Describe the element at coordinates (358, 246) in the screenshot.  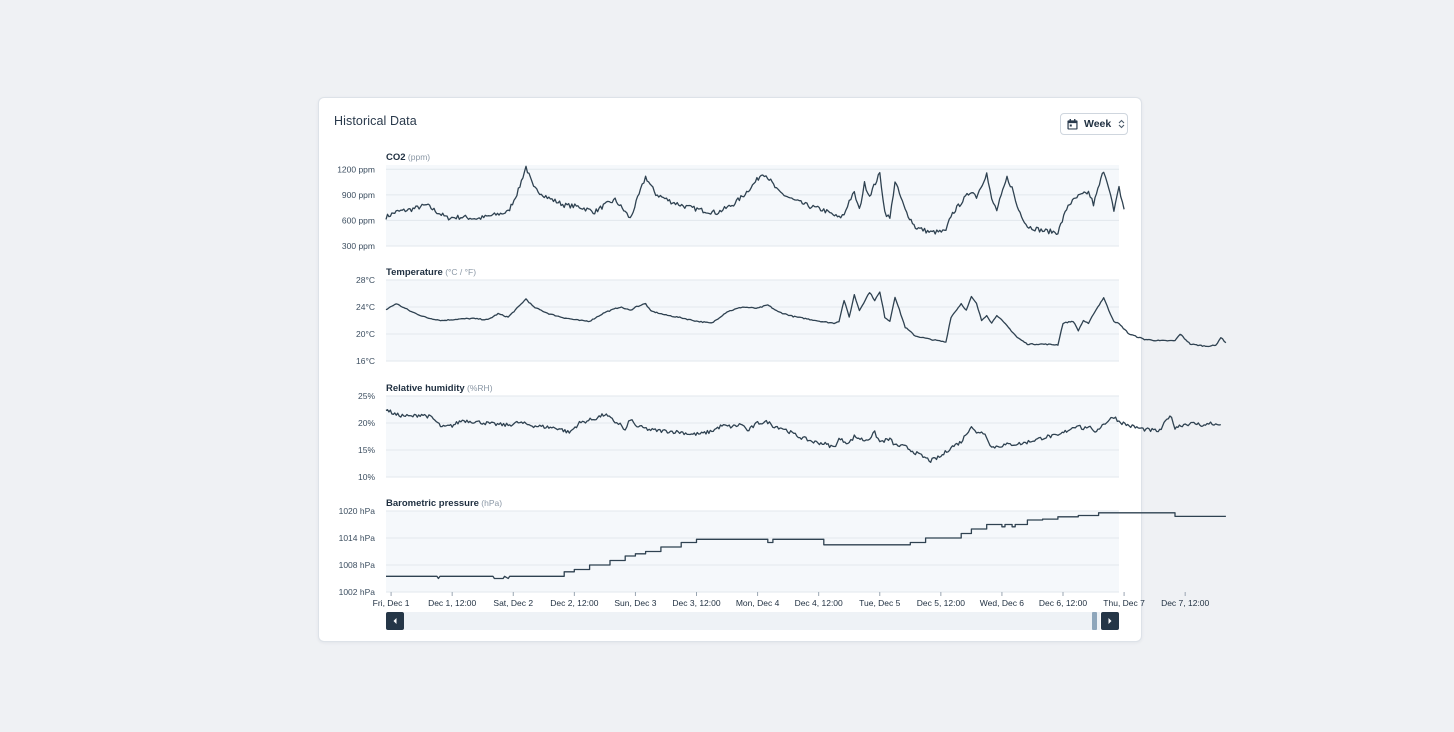
I see `y-tick-label: 300 ppm` at that location.